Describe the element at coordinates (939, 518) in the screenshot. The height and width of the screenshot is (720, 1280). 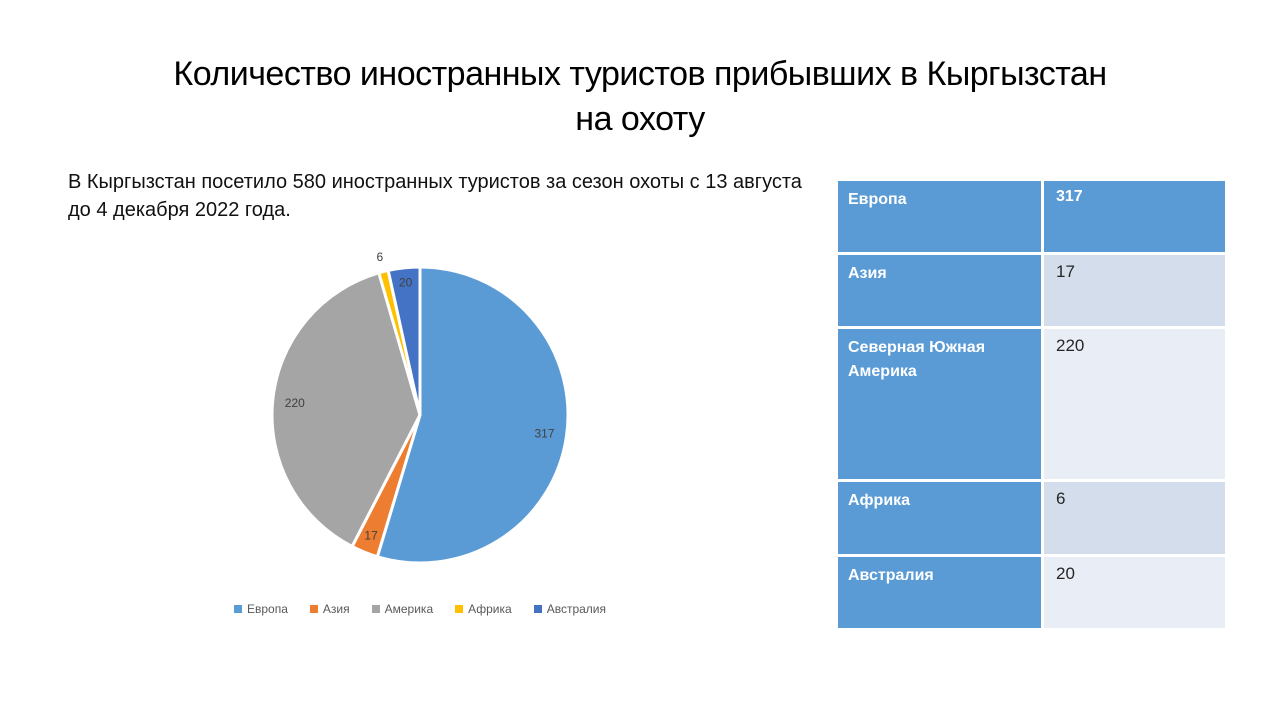
I see `table-cell-label-4: Африка` at that location.